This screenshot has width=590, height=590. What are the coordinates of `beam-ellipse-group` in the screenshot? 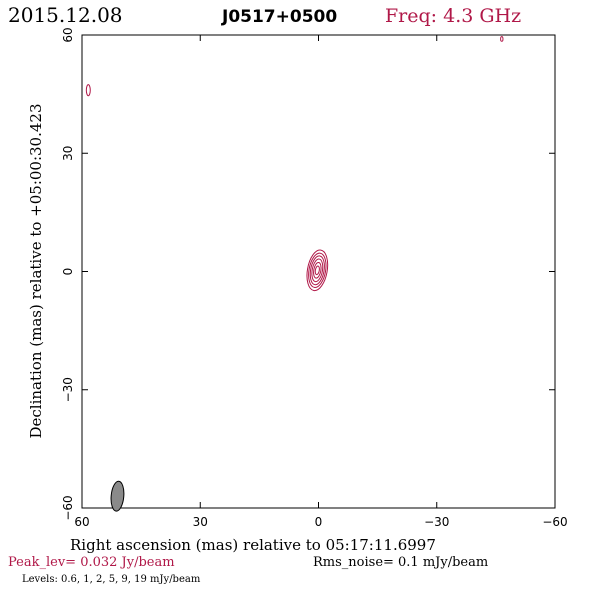 It's located at (117, 496).